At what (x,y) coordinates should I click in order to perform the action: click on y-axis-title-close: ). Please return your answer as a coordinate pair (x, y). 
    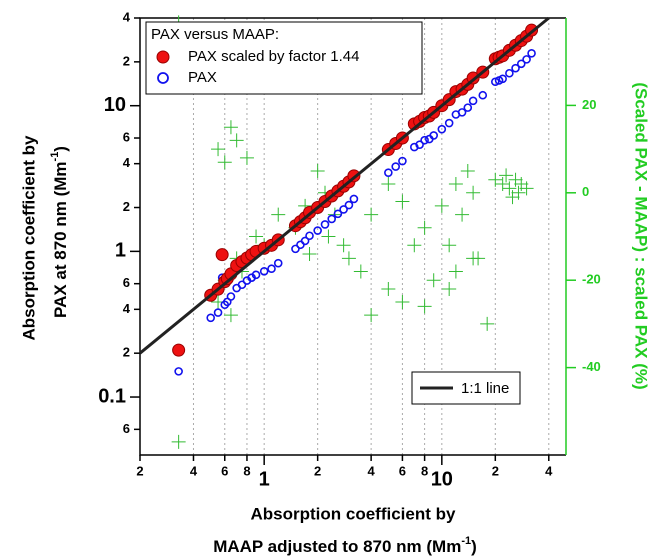
    Looking at the image, I should click on (60, 149).